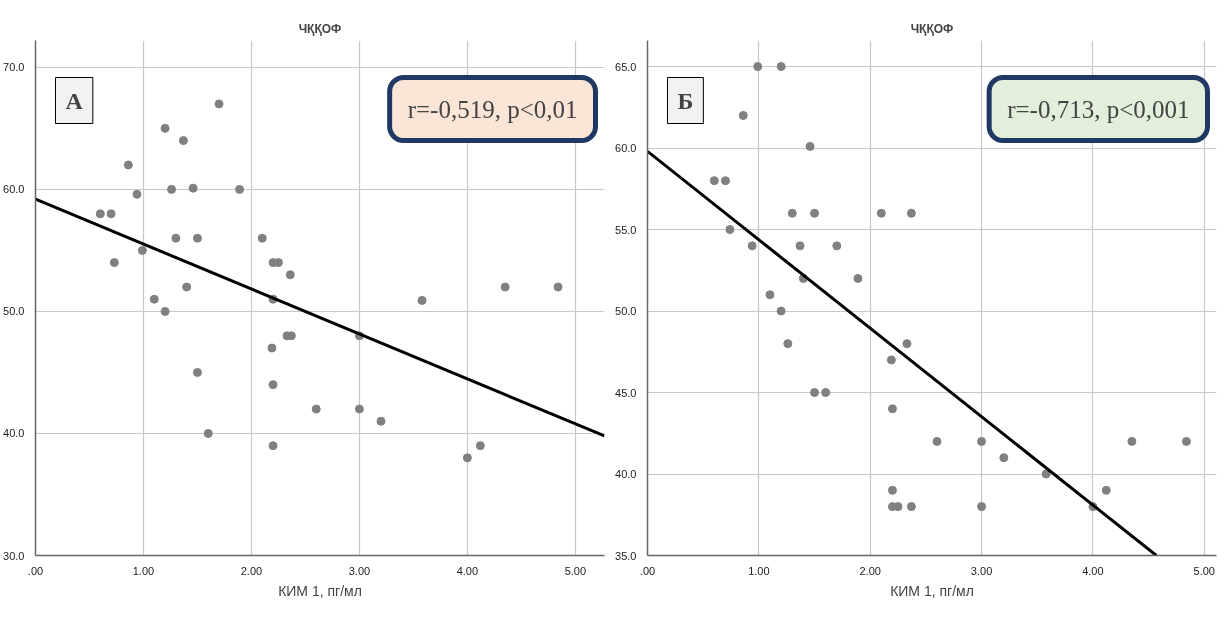 The height and width of the screenshot is (621, 1225). Describe the element at coordinates (492, 109) in the screenshot. I see `annotation: r=-0,519, p<0,01` at that location.